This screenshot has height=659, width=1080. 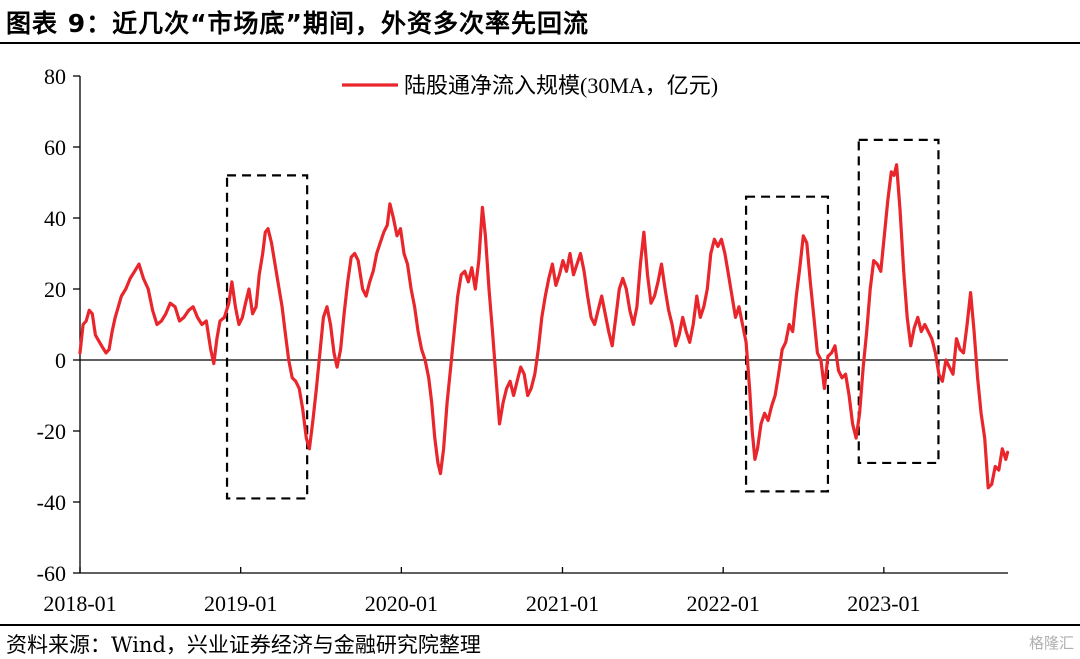 I want to click on y-tick-label: 0, so click(x=60, y=360).